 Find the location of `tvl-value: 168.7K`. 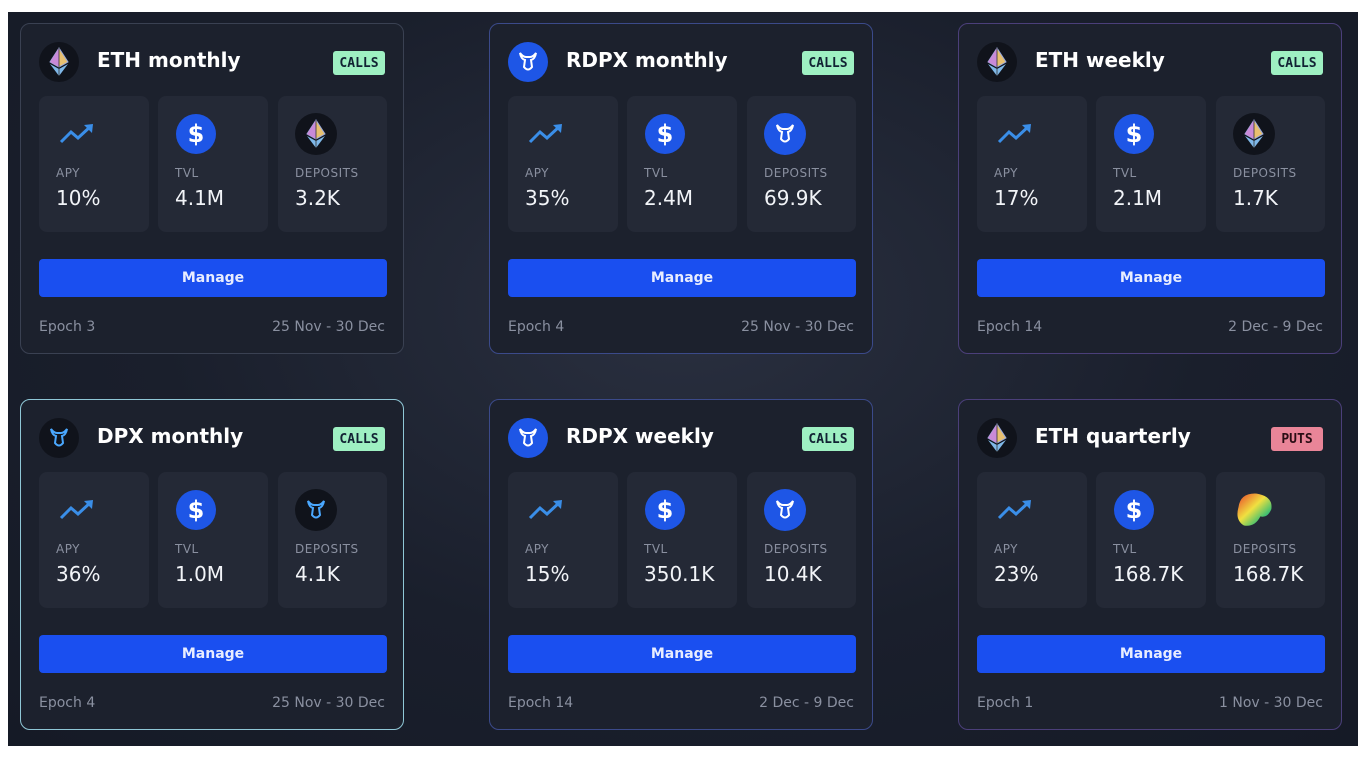

tvl-value: 168.7K is located at coordinates (1148, 574).